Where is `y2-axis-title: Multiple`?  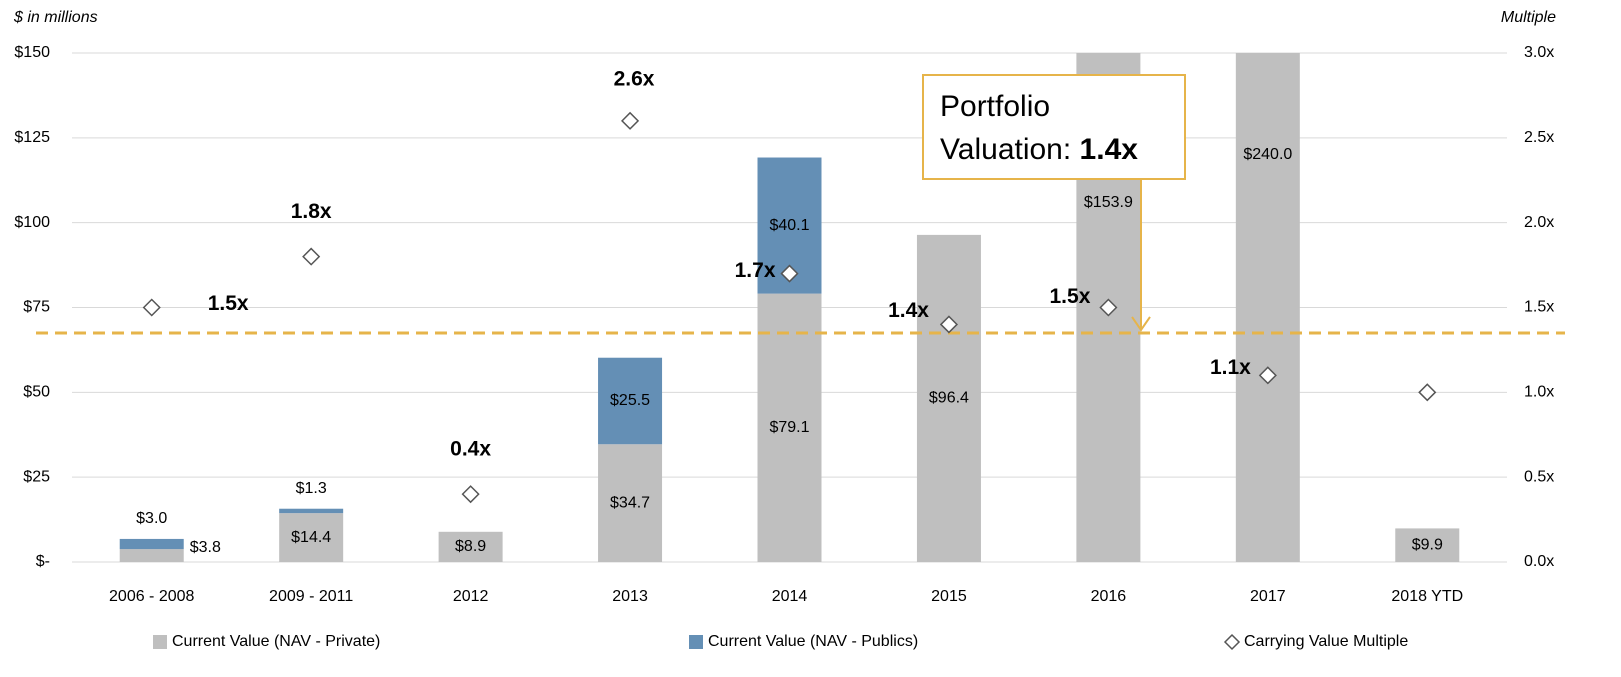 y2-axis-title: Multiple is located at coordinates (1528, 17).